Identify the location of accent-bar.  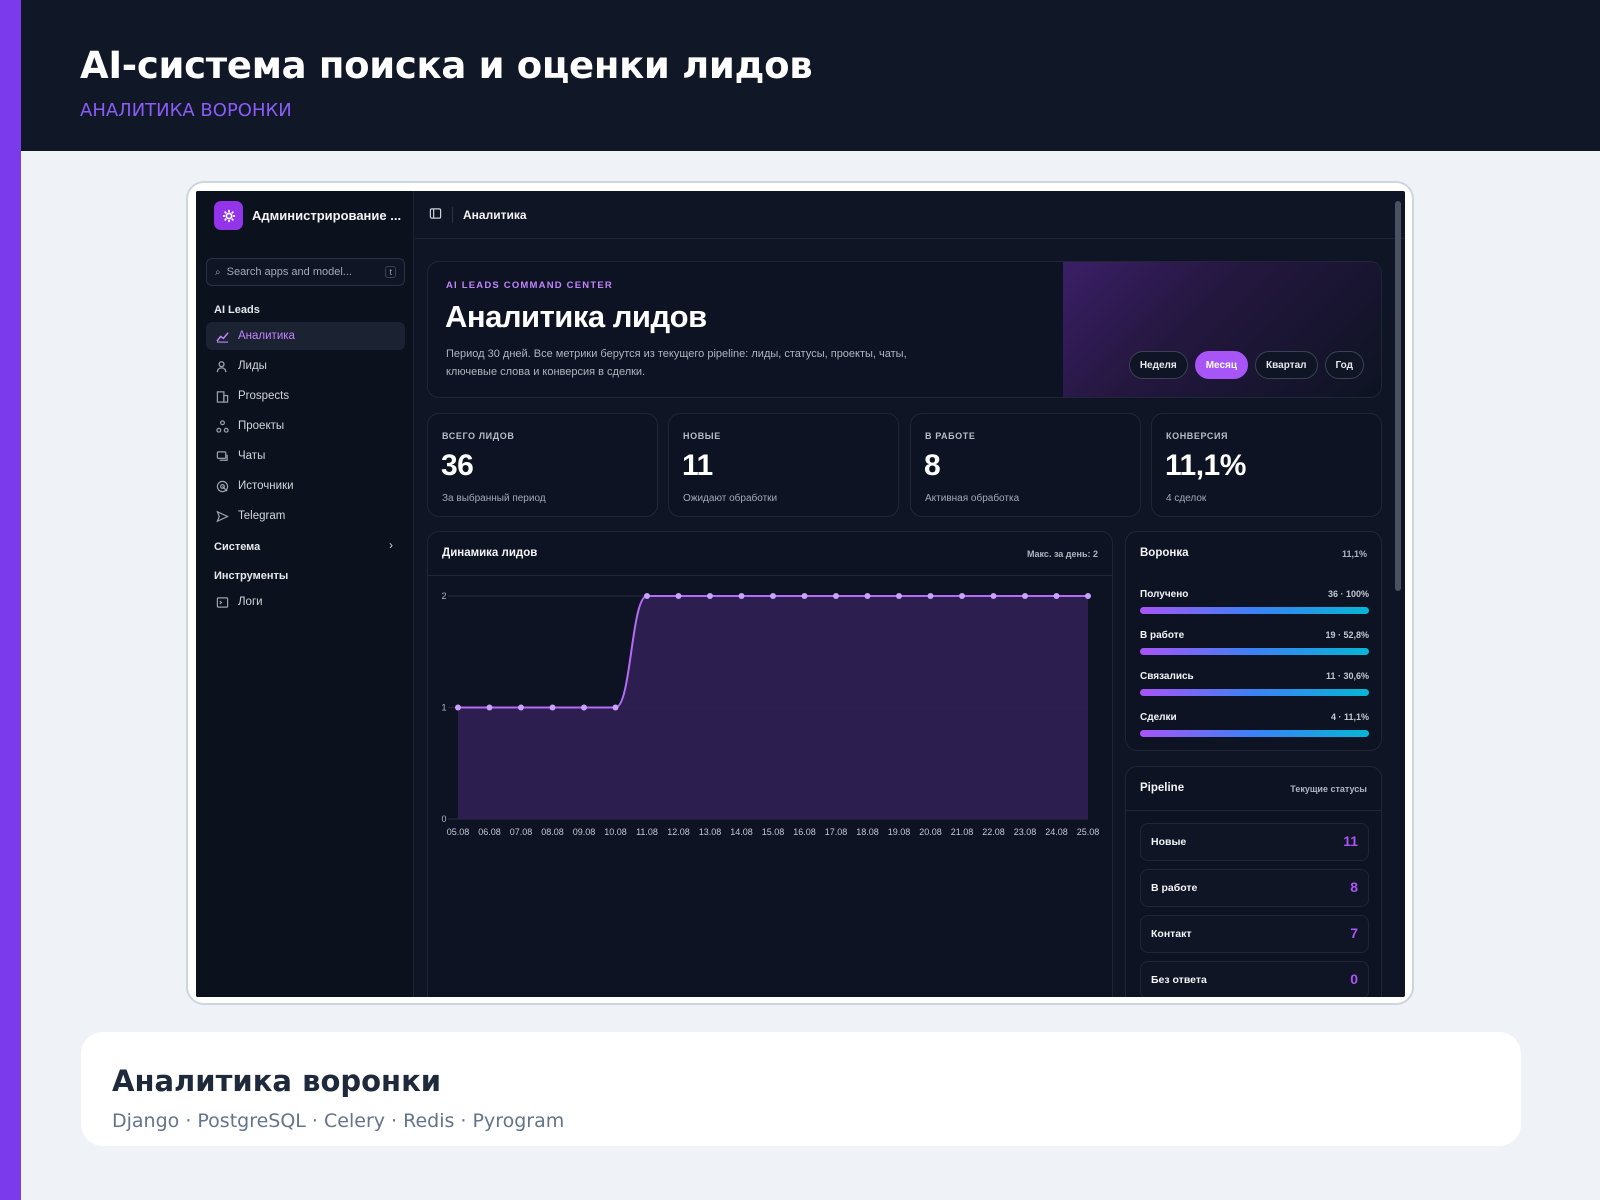
(10, 600).